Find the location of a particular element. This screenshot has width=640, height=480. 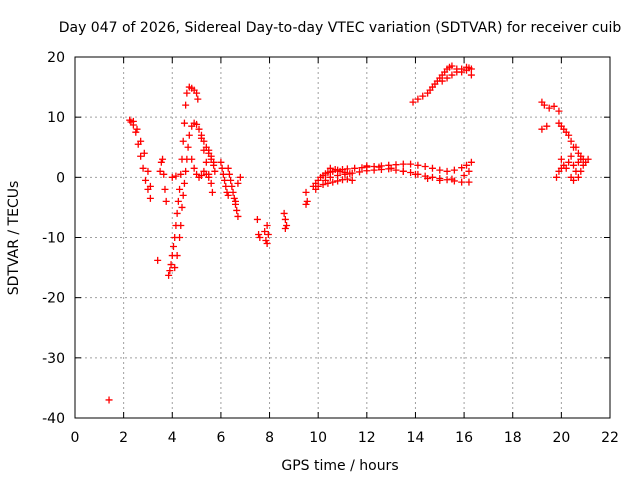

x-tick-label: 6 is located at coordinates (220, 438).